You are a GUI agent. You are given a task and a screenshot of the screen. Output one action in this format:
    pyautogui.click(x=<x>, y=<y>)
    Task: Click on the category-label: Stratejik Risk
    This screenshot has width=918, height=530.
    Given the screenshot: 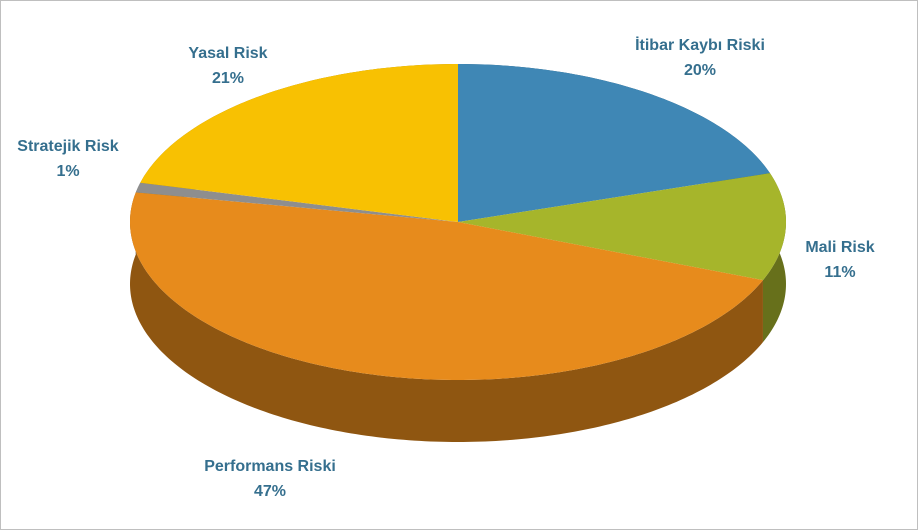 What is the action you would take?
    pyautogui.click(x=67, y=146)
    